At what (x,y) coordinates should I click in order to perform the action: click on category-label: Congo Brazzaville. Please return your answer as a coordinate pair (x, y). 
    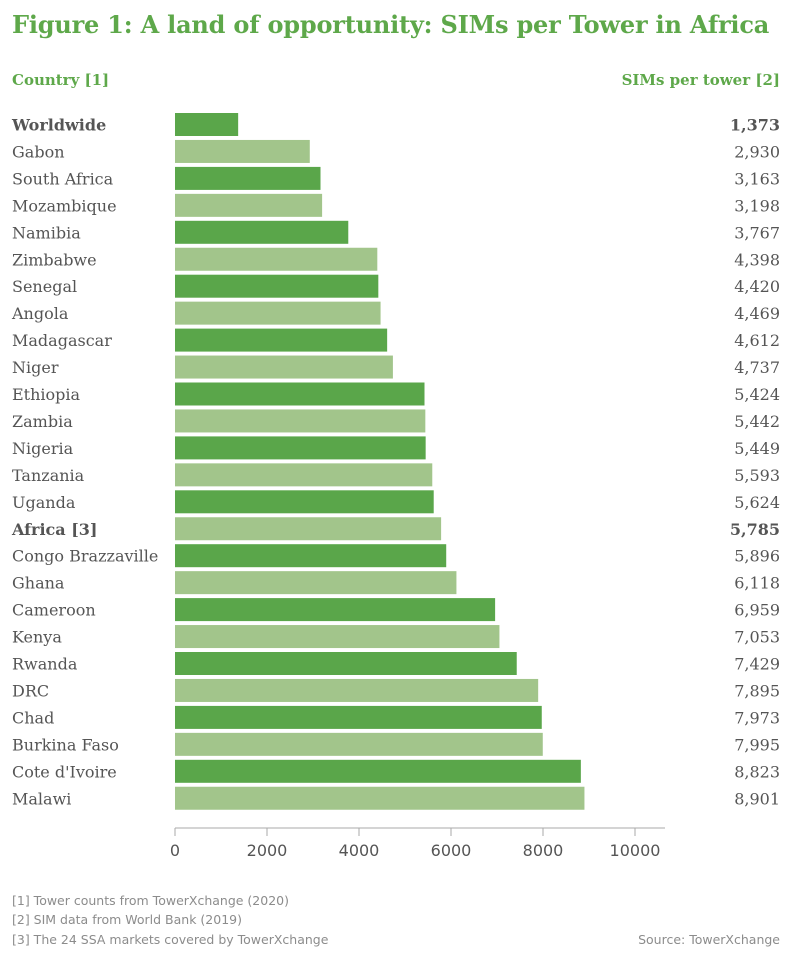
    Looking at the image, I should click on (85, 556).